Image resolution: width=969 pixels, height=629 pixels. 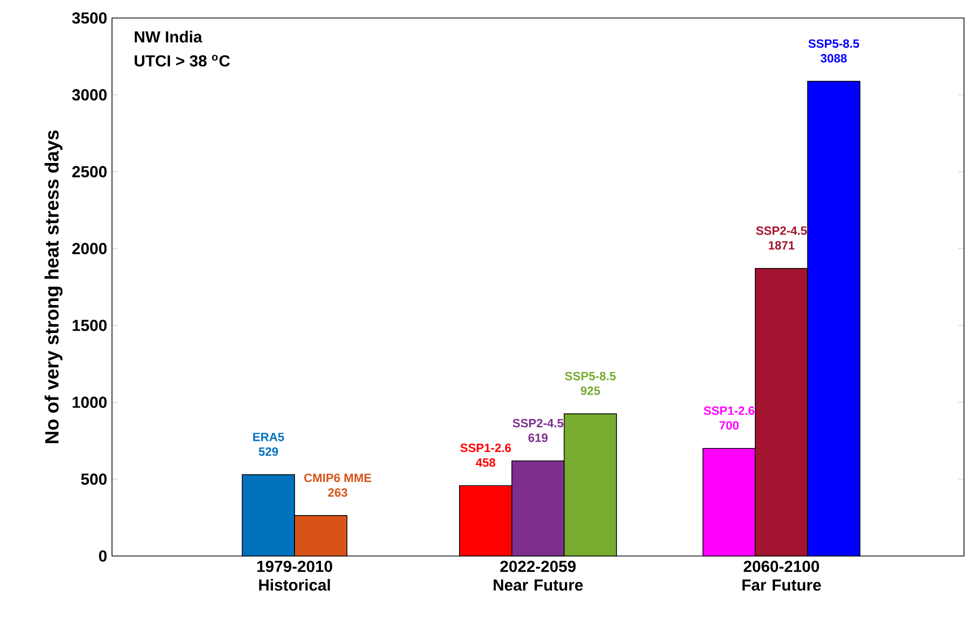 What do you see at coordinates (89, 172) in the screenshot?
I see `y-tick-label: 2500` at bounding box center [89, 172].